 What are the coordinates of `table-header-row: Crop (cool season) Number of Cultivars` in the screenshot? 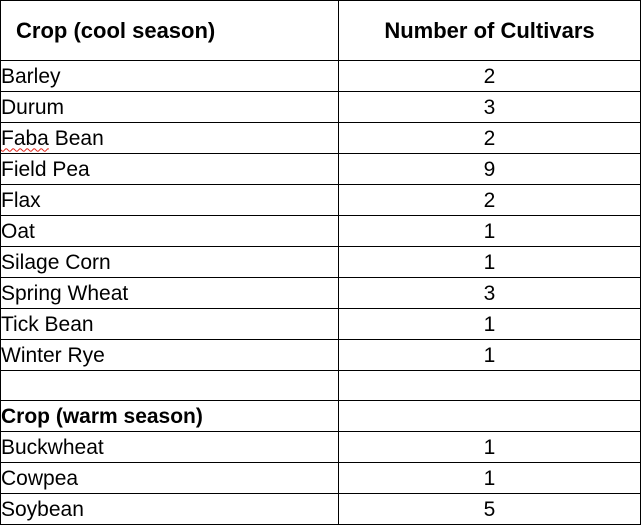 It's located at (320, 30).